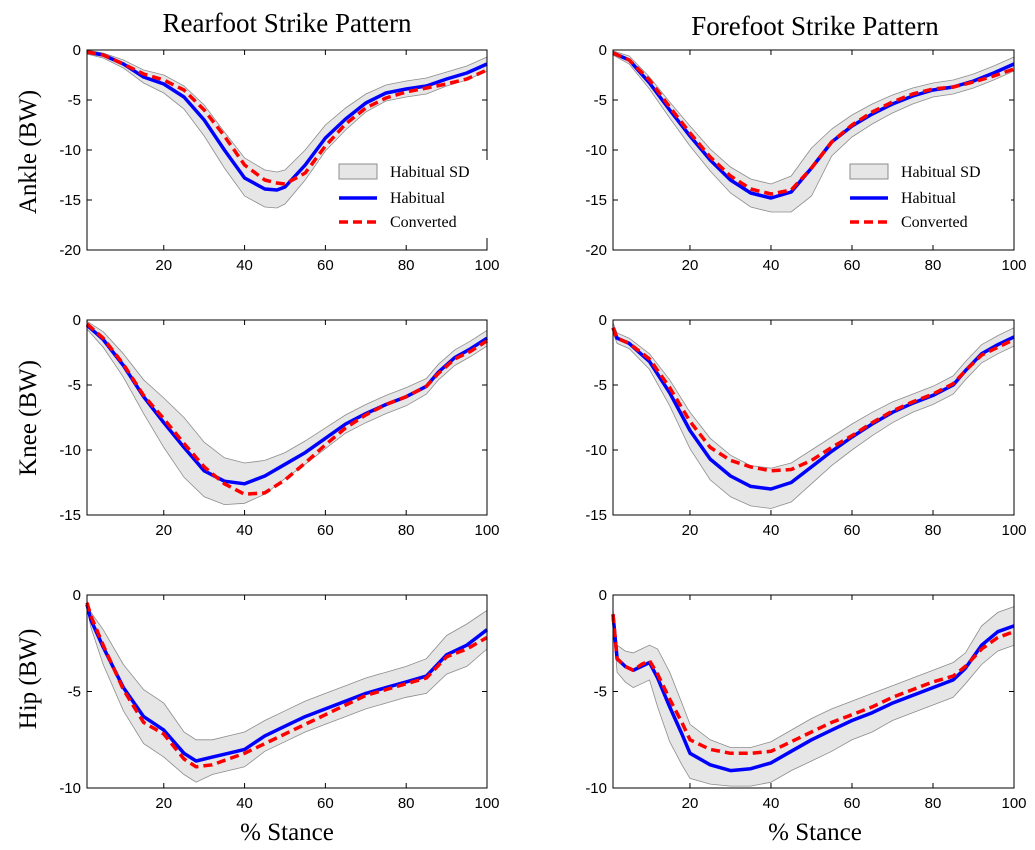 The image size is (1035, 850). I want to click on chart-panel-knee-rearfoot: 20 40 60 80 100 0 -5 -10 -15, so click(279, 425).